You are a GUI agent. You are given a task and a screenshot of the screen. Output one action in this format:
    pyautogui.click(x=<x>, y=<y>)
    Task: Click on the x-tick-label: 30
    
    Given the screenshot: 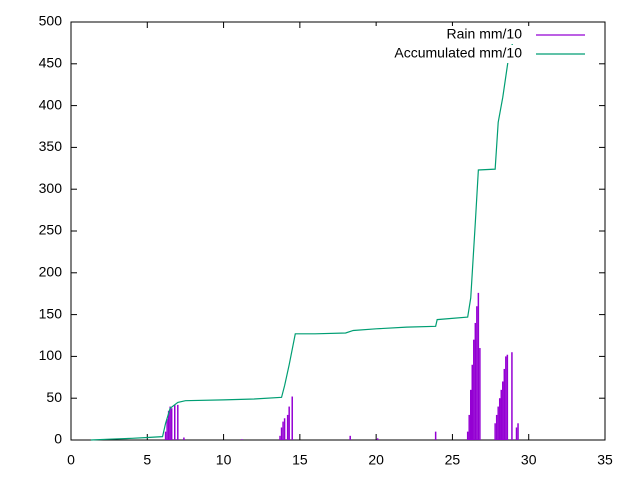 What is the action you would take?
    pyautogui.click(x=529, y=460)
    